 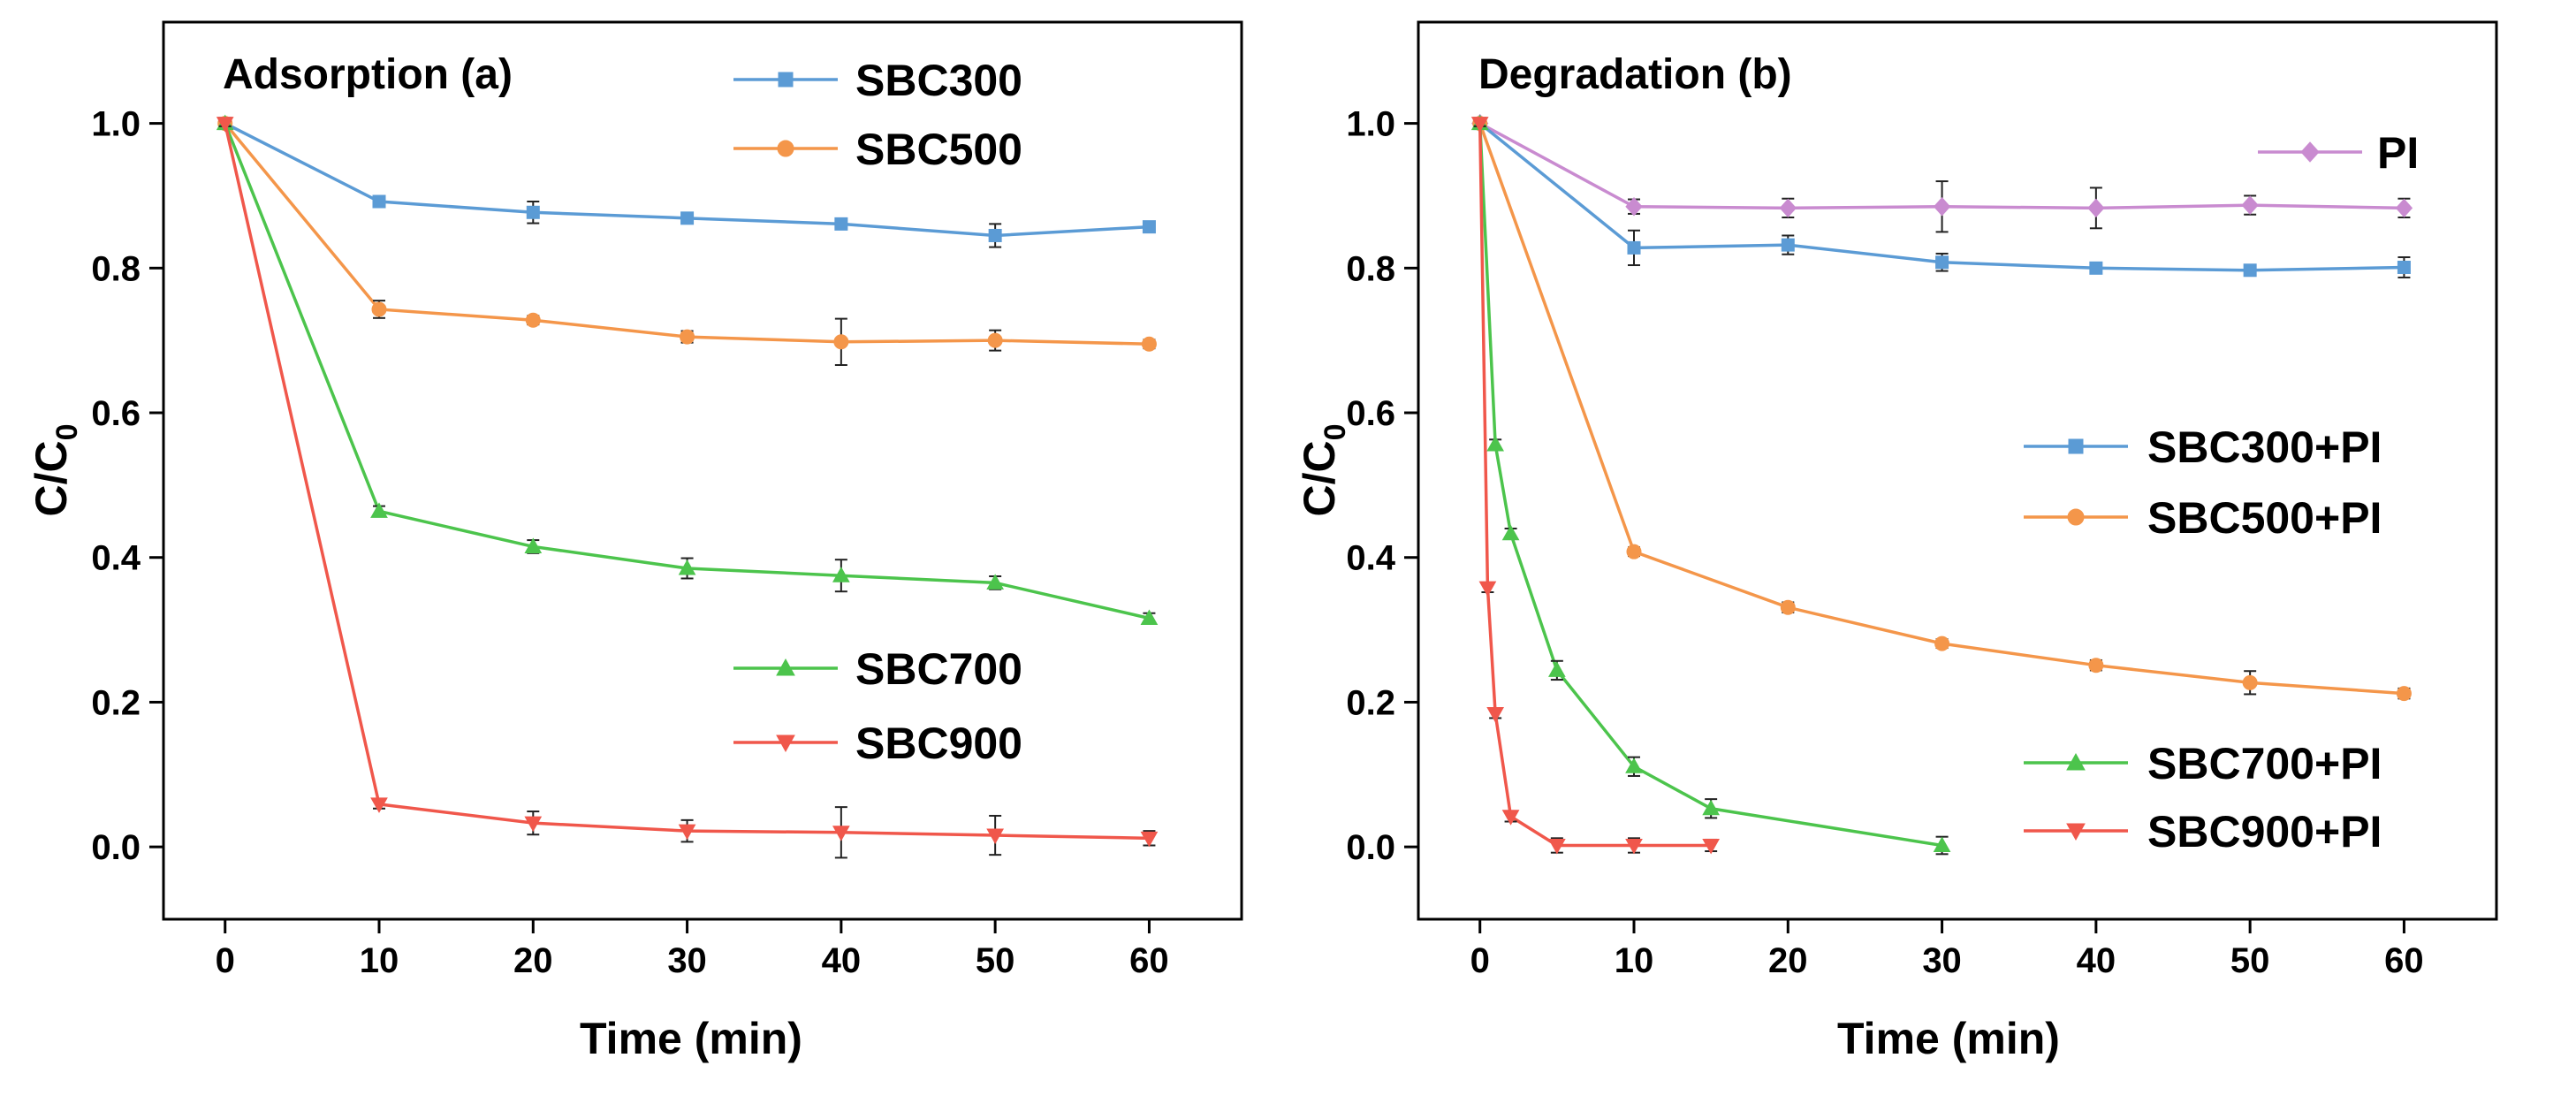 I want to click on legend-label-sbc700: SBC700, so click(x=938, y=669).